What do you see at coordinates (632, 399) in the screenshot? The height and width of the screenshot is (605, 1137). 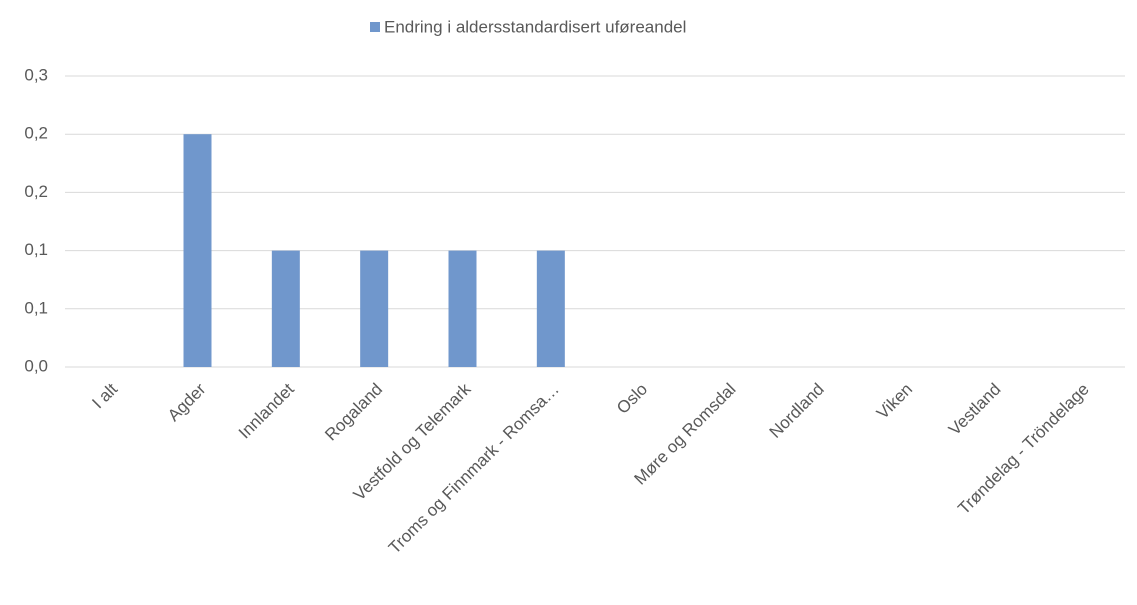 I see `x-tick-label: Oslo` at bounding box center [632, 399].